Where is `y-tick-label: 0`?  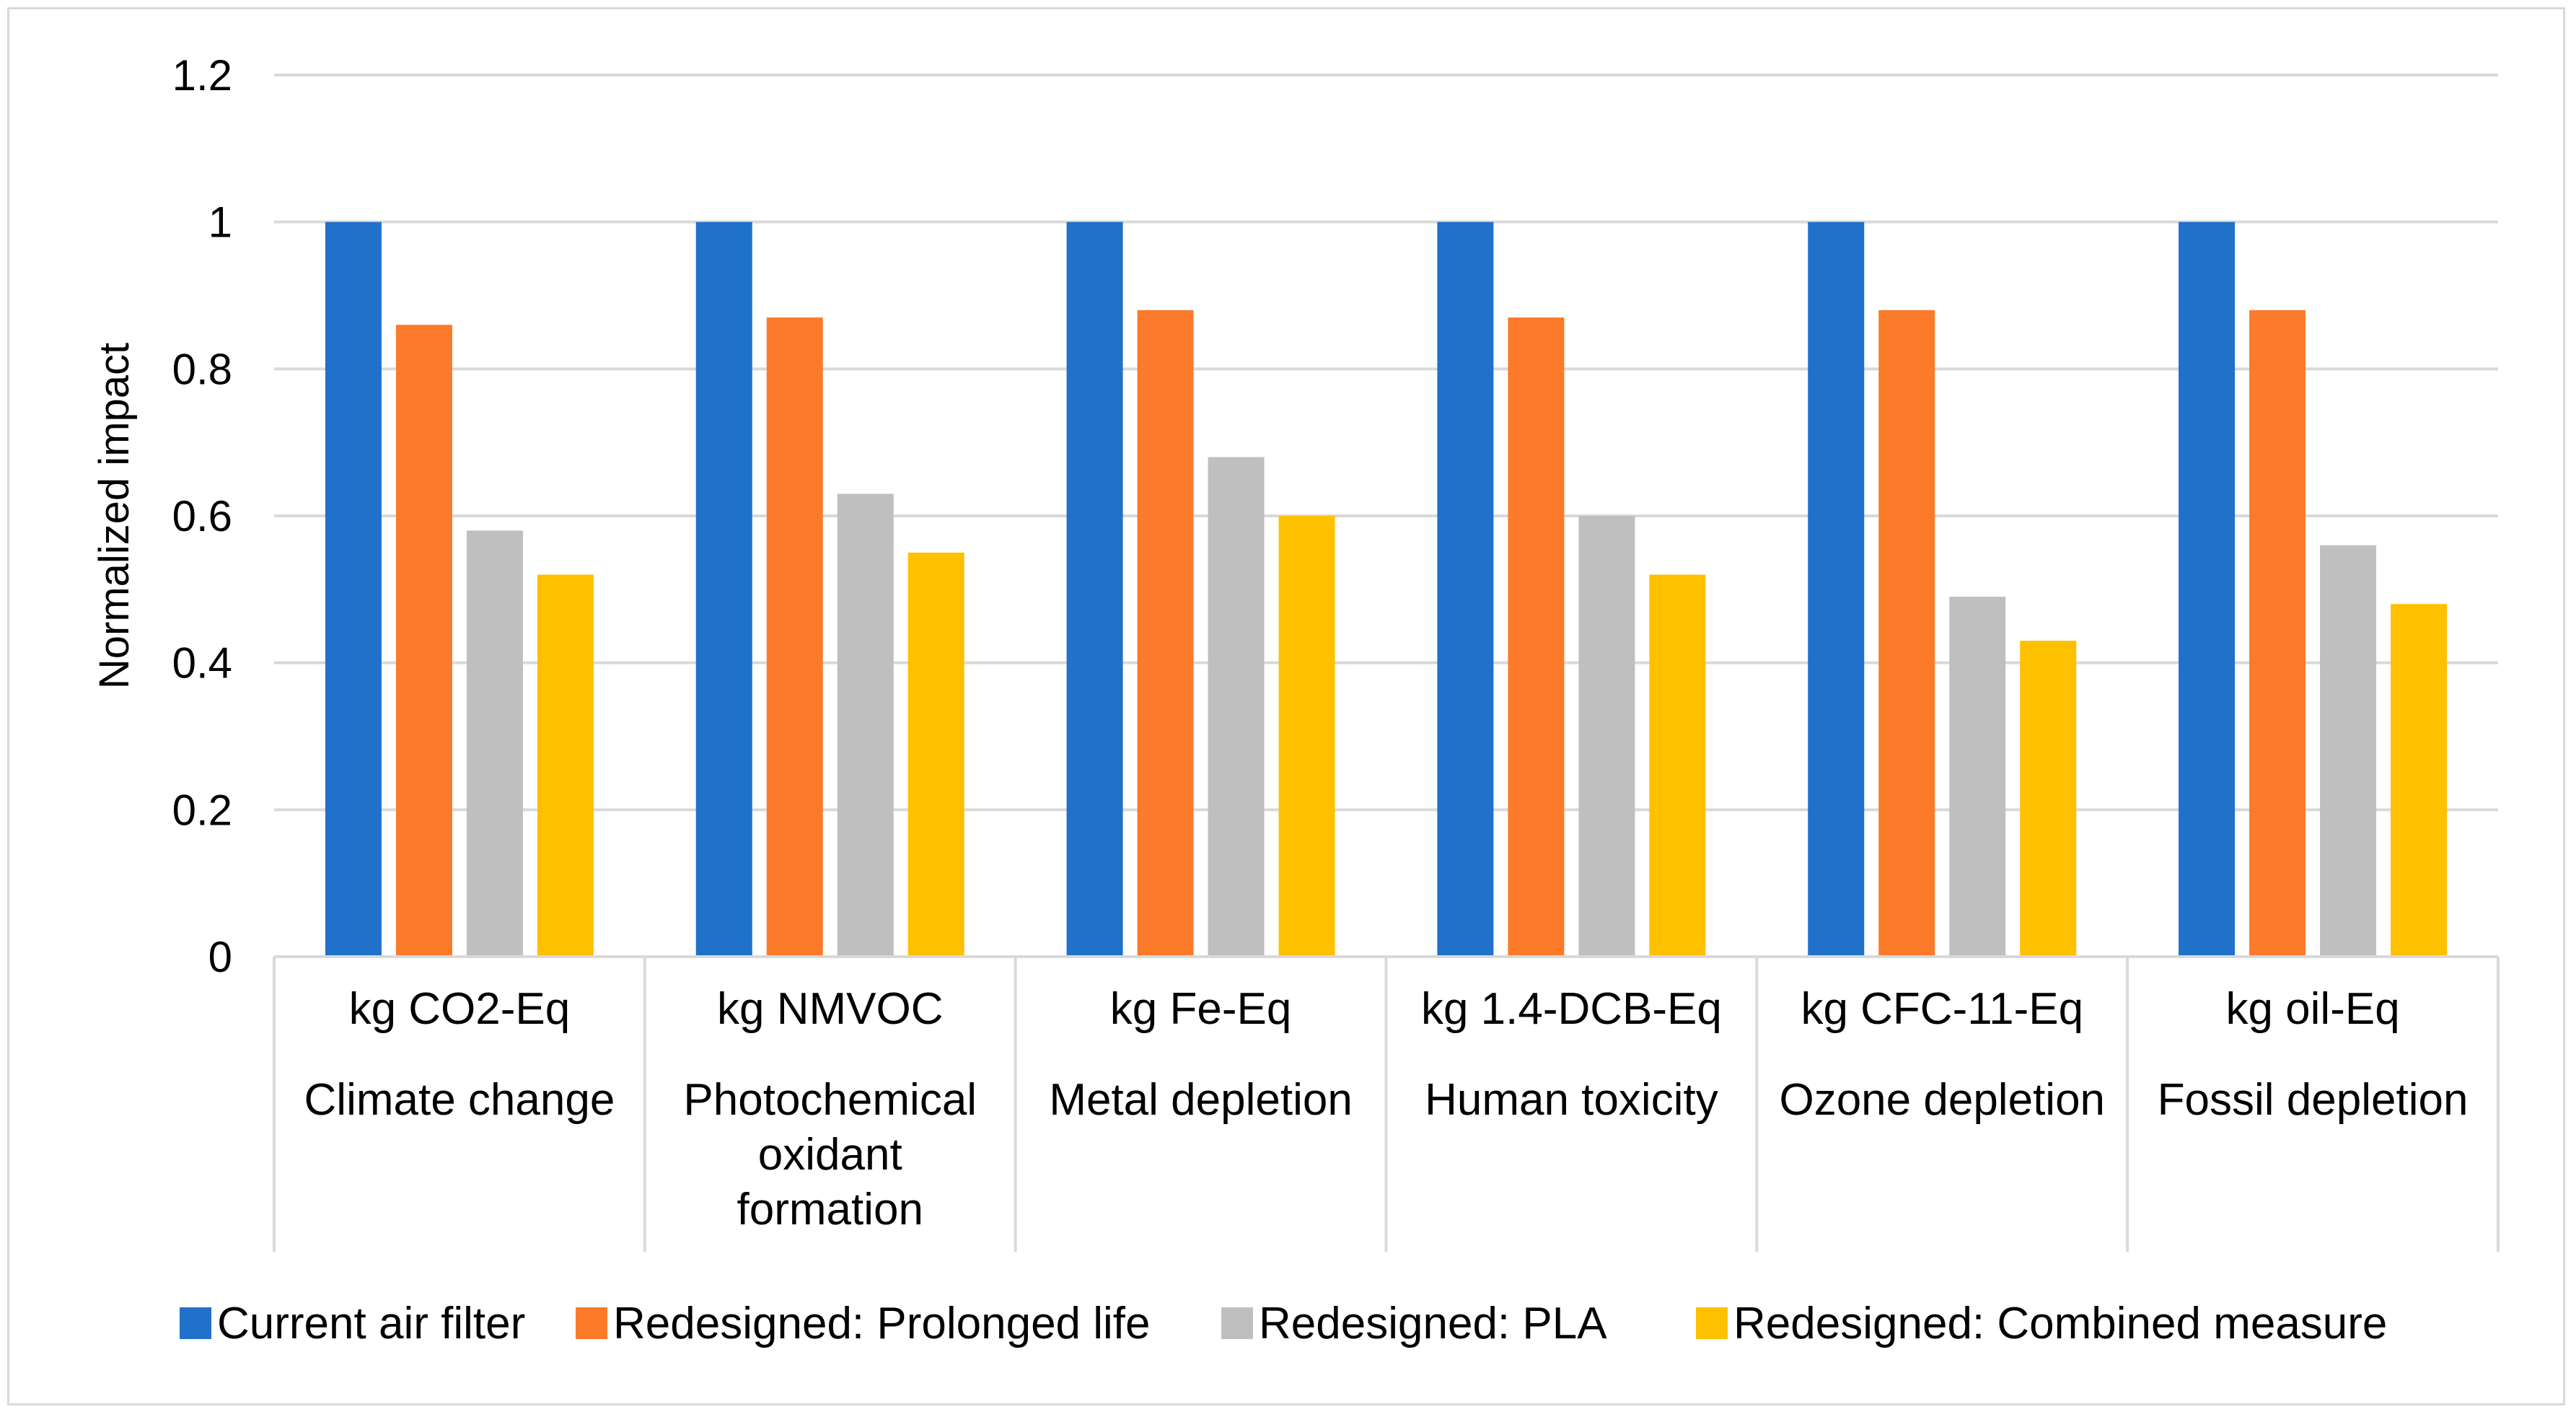 y-tick-label: 0 is located at coordinates (220, 957).